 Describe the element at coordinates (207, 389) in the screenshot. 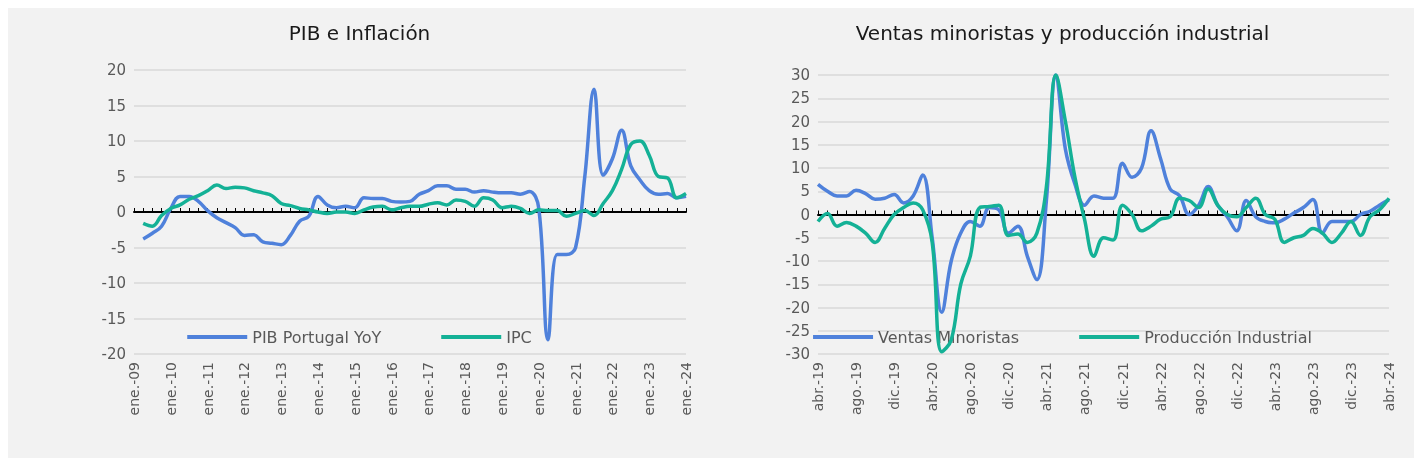

I see `x-tick-label: ene.-11` at that location.